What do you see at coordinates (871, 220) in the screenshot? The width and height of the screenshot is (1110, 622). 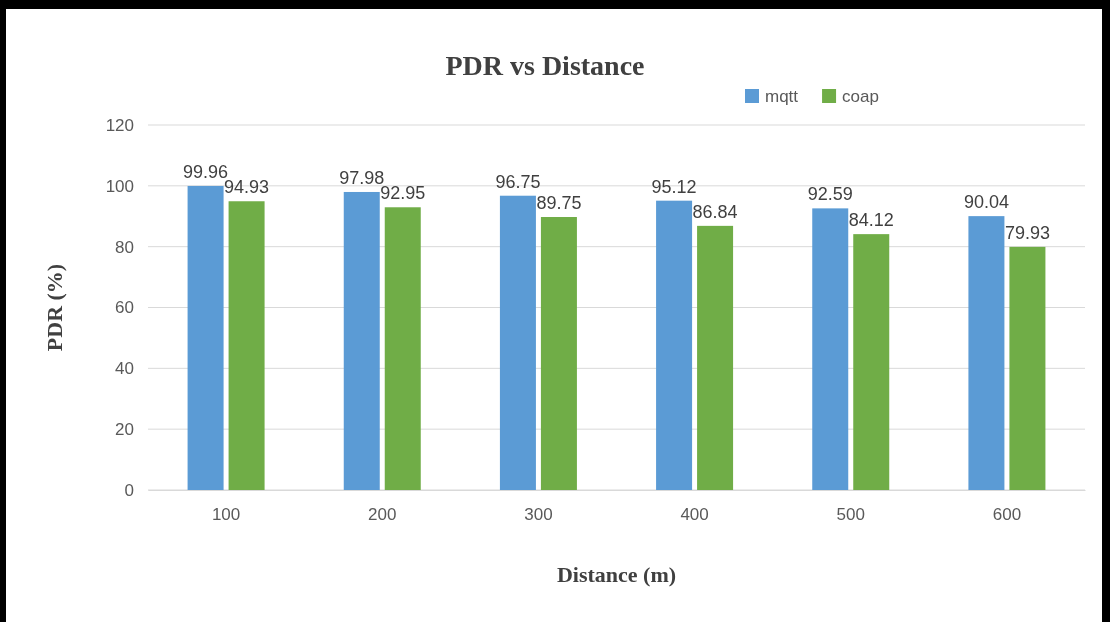 I see `data-label: 84.12` at bounding box center [871, 220].